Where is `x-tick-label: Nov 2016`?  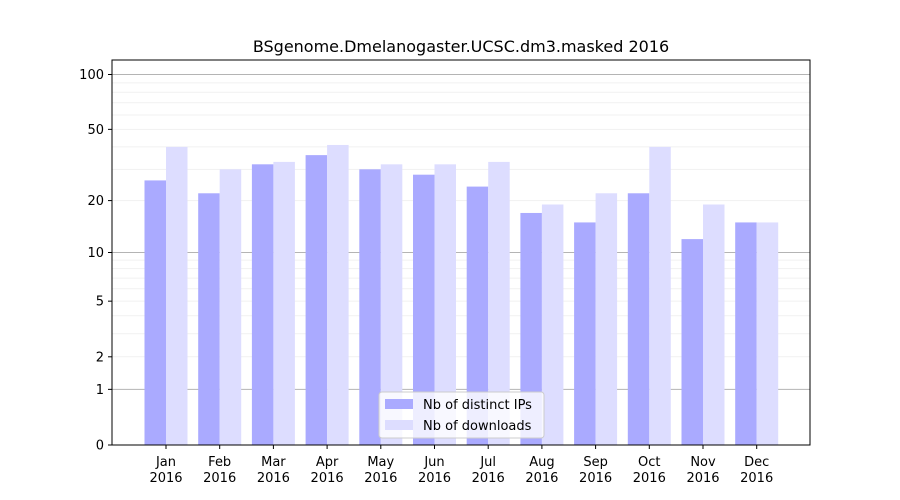 x-tick-label: Nov 2016 is located at coordinates (702, 470).